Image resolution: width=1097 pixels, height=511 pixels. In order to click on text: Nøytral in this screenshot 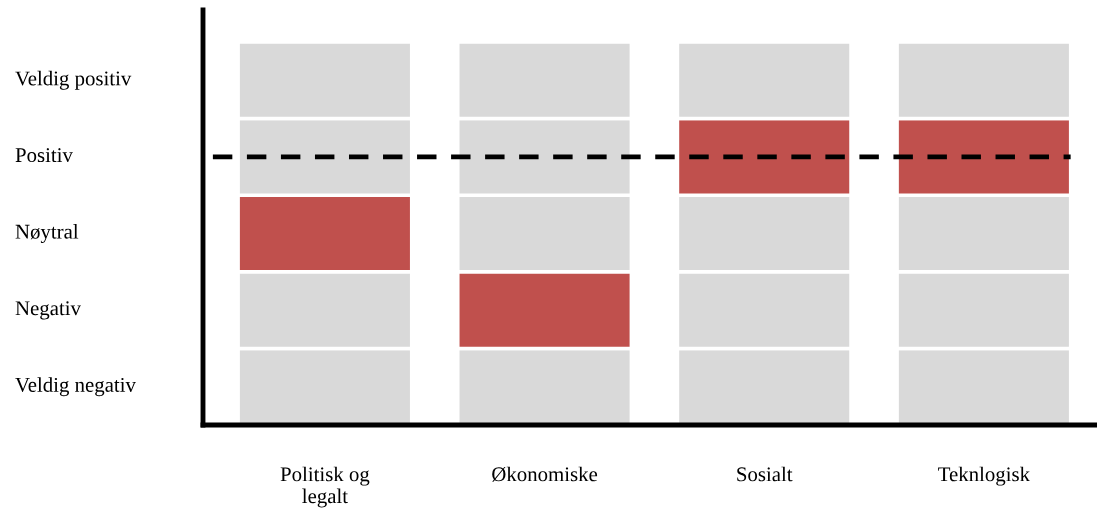, I will do `click(47, 233)`.